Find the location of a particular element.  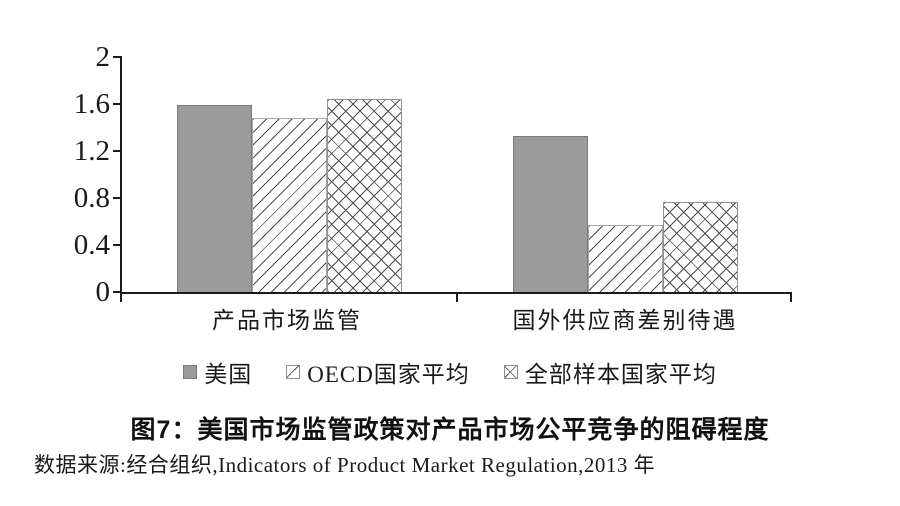

category-label-product-market-regulation: 产品市场监管 is located at coordinates (287, 320).